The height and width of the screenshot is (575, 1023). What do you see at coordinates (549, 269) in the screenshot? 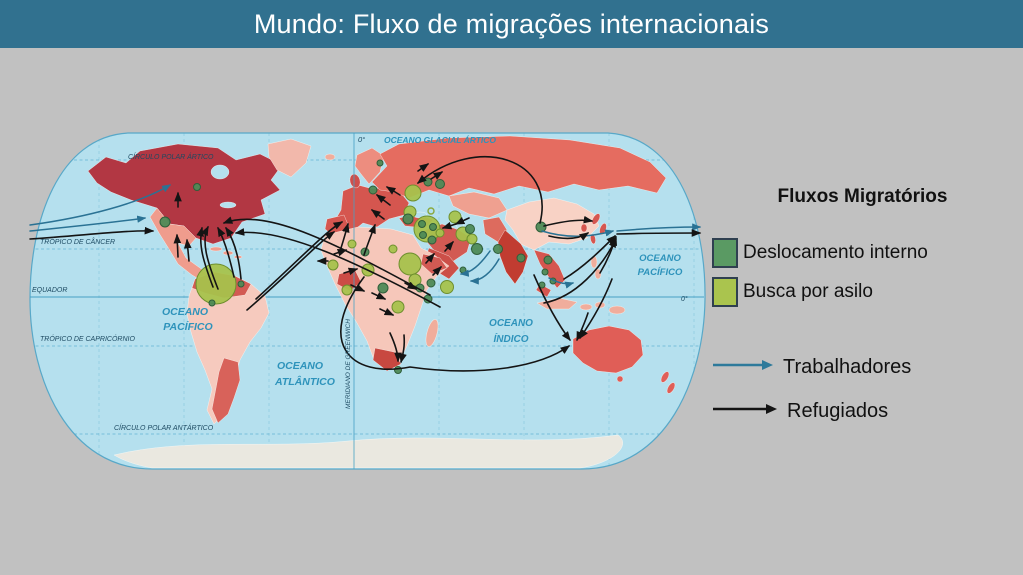
I see `southeast-asia` at bounding box center [549, 269].